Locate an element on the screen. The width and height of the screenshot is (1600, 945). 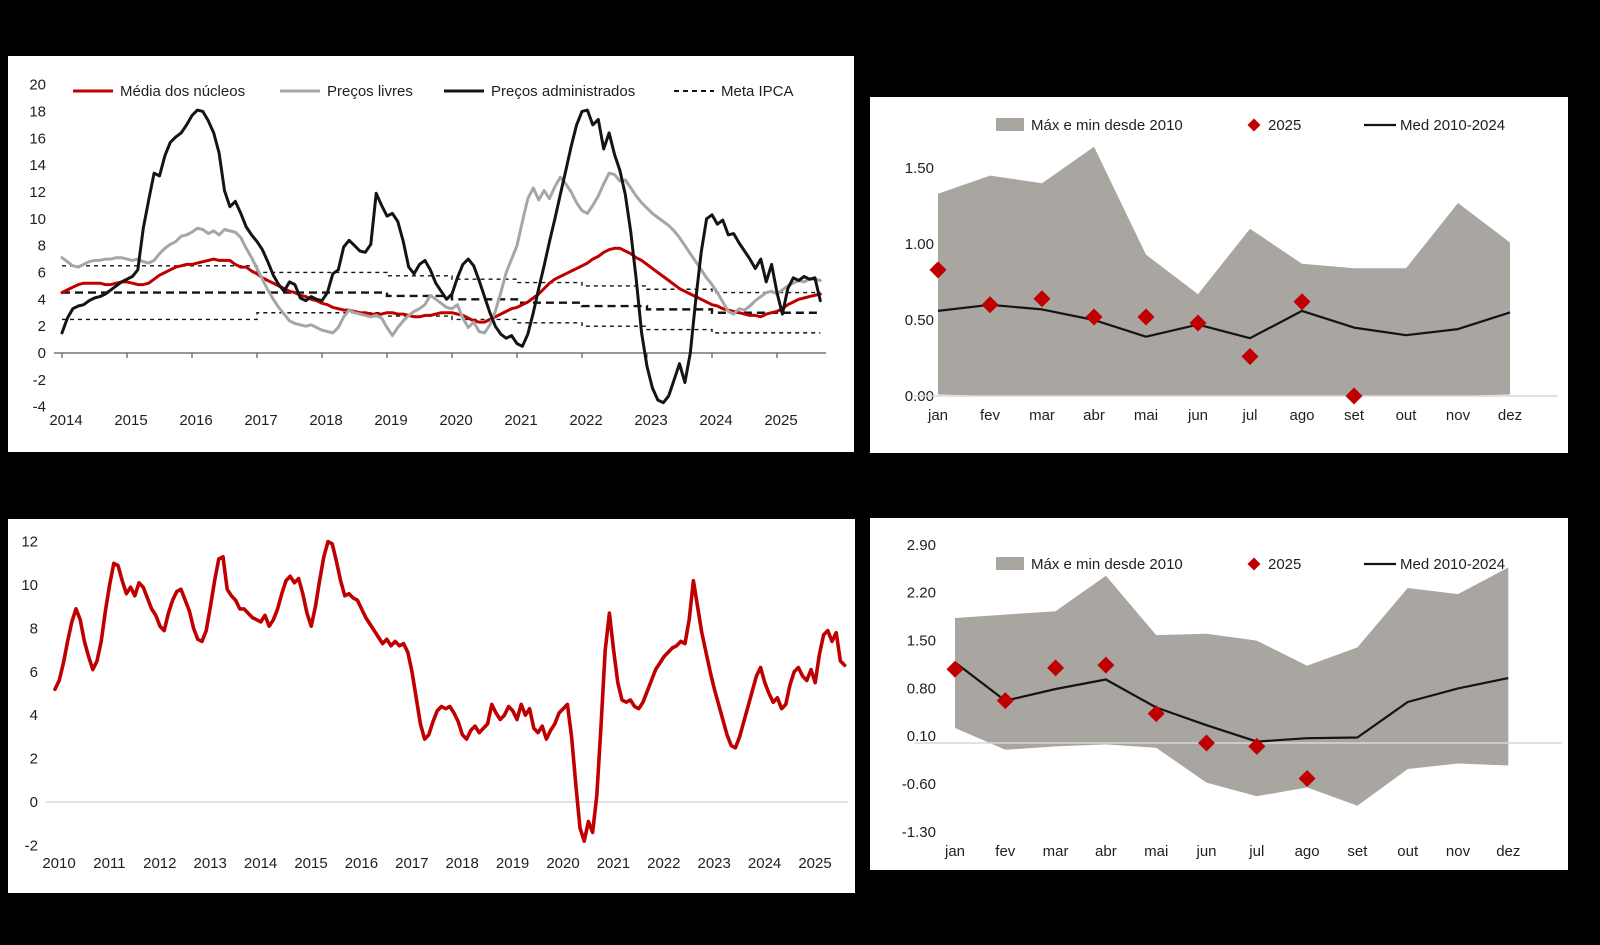
y-tick-label: 8 is located at coordinates (34, 628).